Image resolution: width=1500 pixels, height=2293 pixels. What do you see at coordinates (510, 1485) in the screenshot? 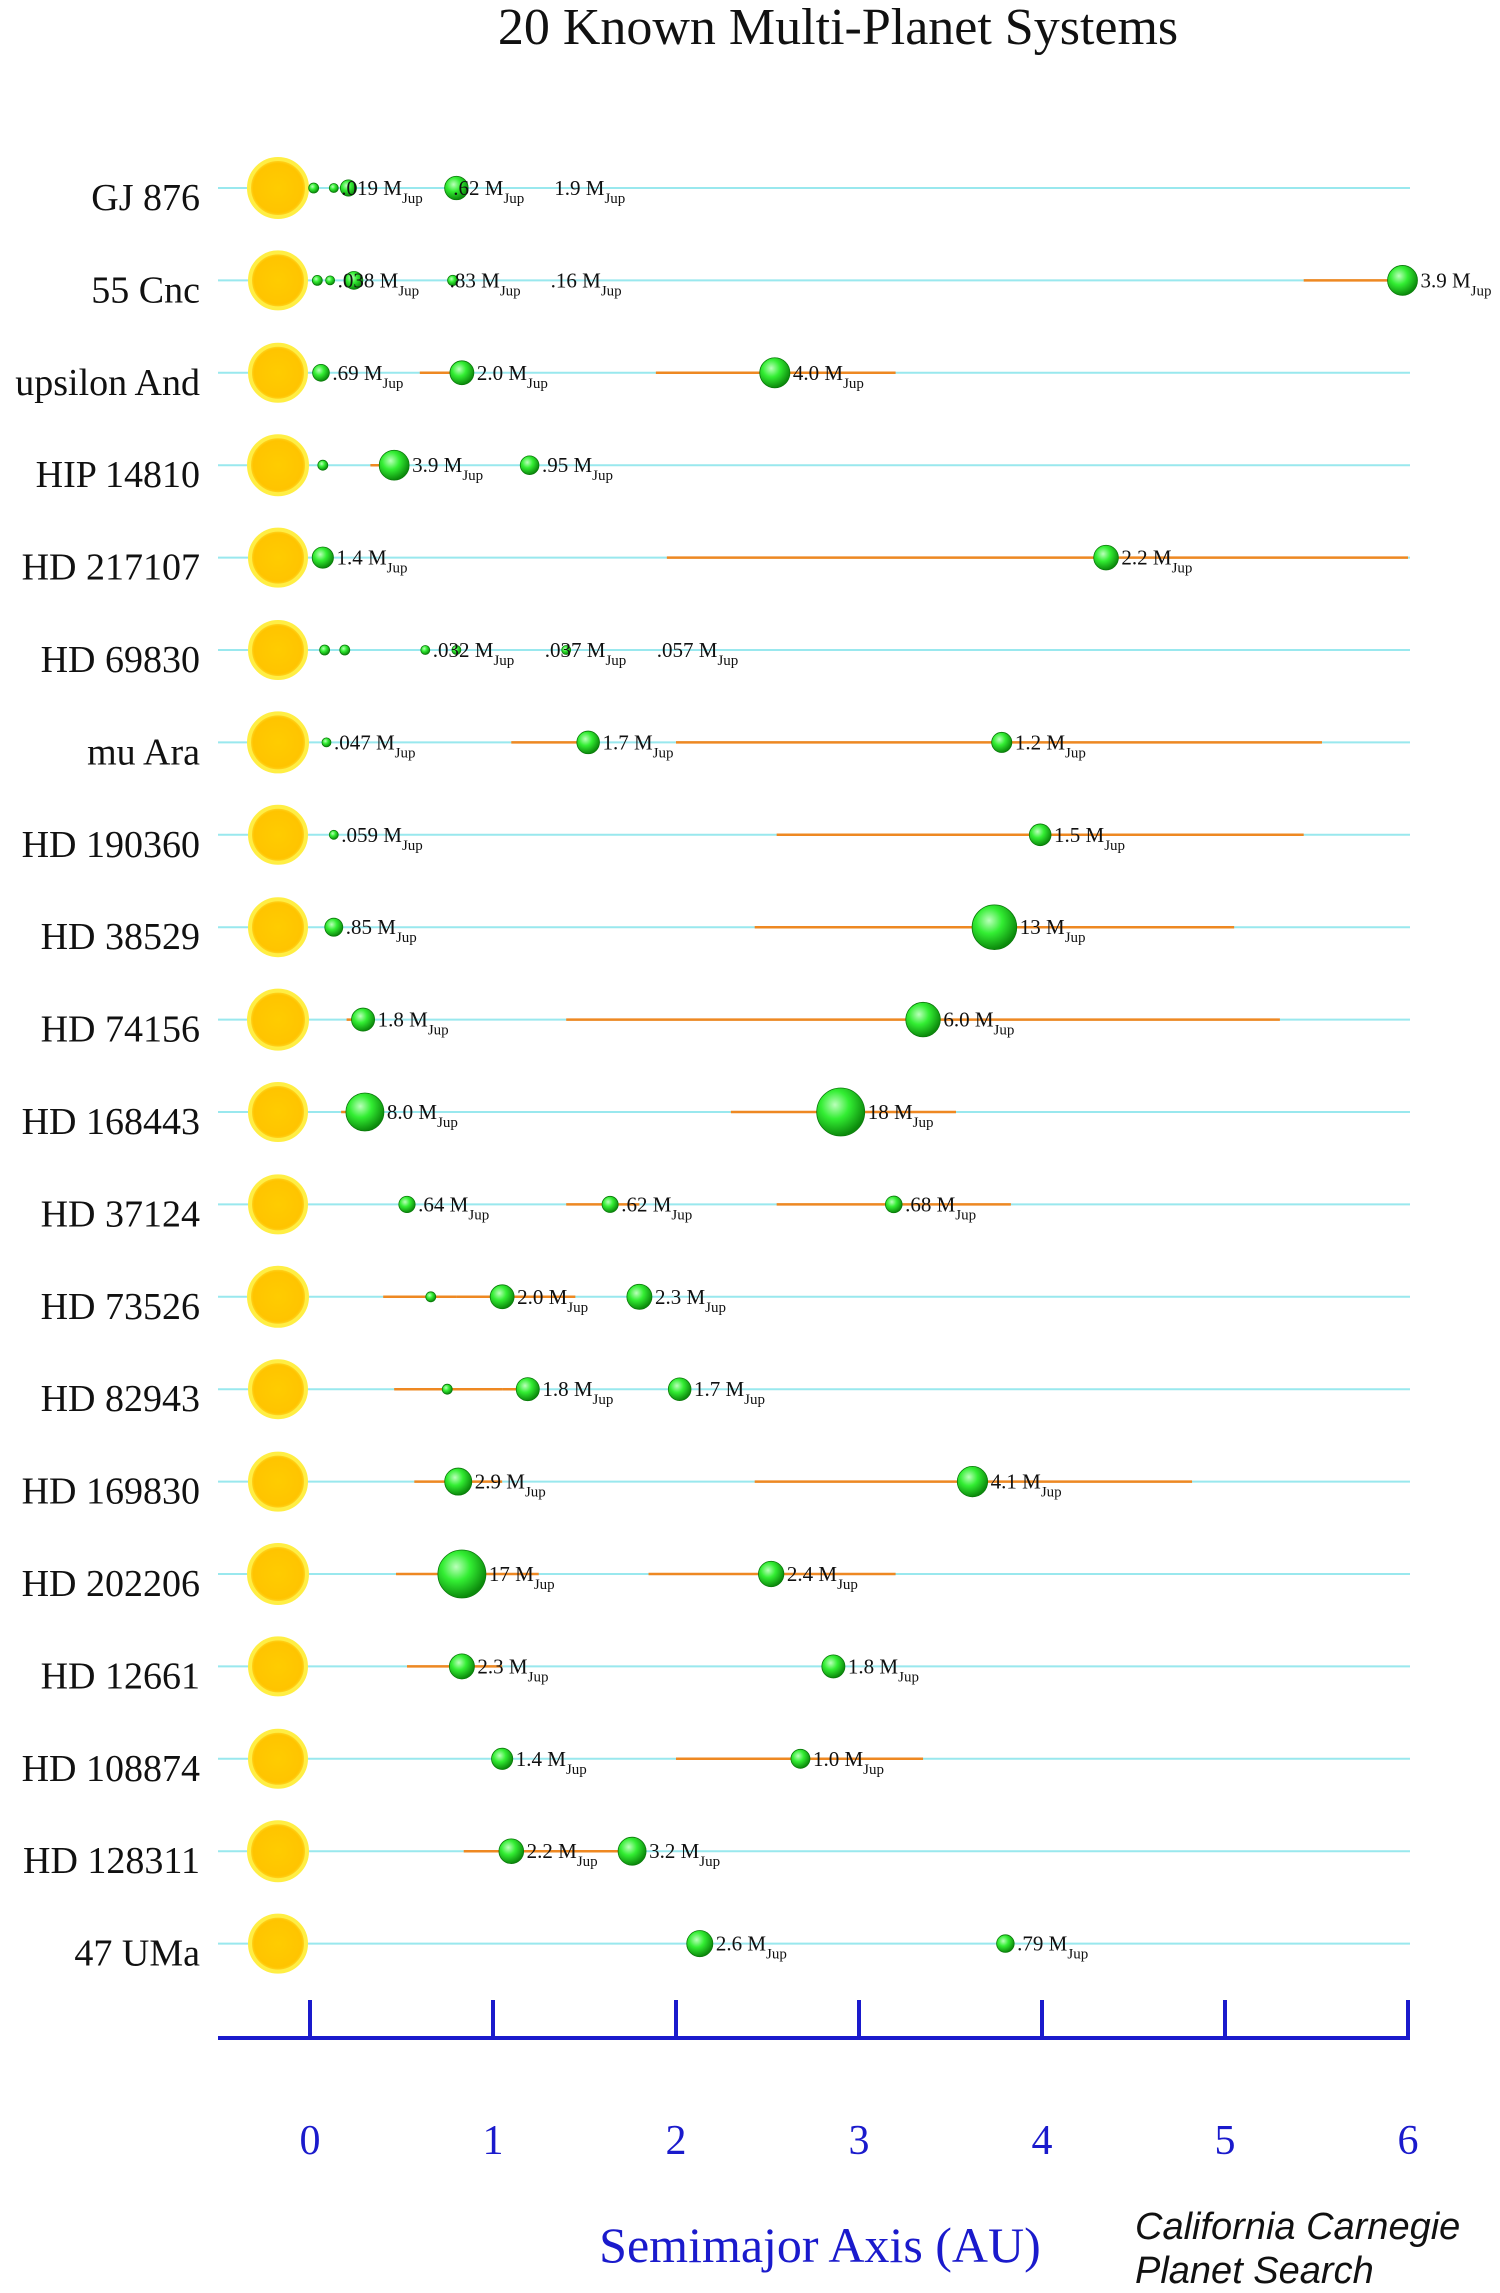
I see `mass-label: 2.9 MJup` at bounding box center [510, 1485].